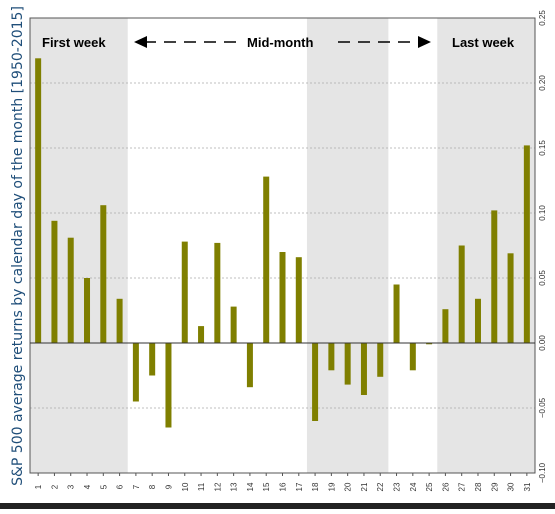 Image resolution: width=555 pixels, height=514 pixels. Describe the element at coordinates (185, 486) in the screenshot. I see `x-tick-label: 10` at that location.